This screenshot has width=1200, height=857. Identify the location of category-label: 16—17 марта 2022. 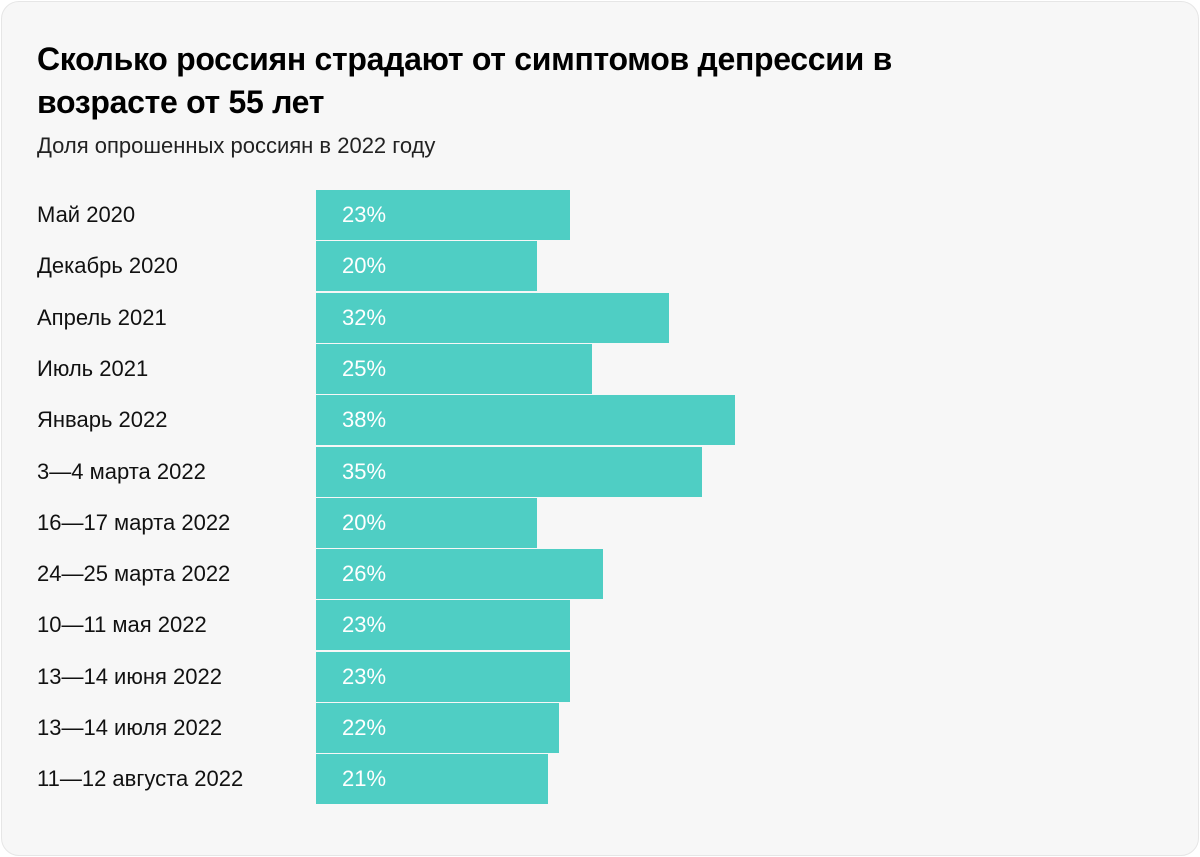
(134, 522).